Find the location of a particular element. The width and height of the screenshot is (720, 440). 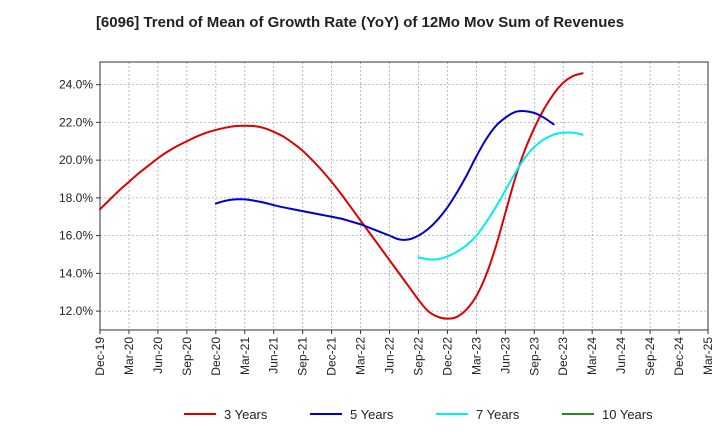

legend-label-3-years: 3 Years is located at coordinates (246, 414).